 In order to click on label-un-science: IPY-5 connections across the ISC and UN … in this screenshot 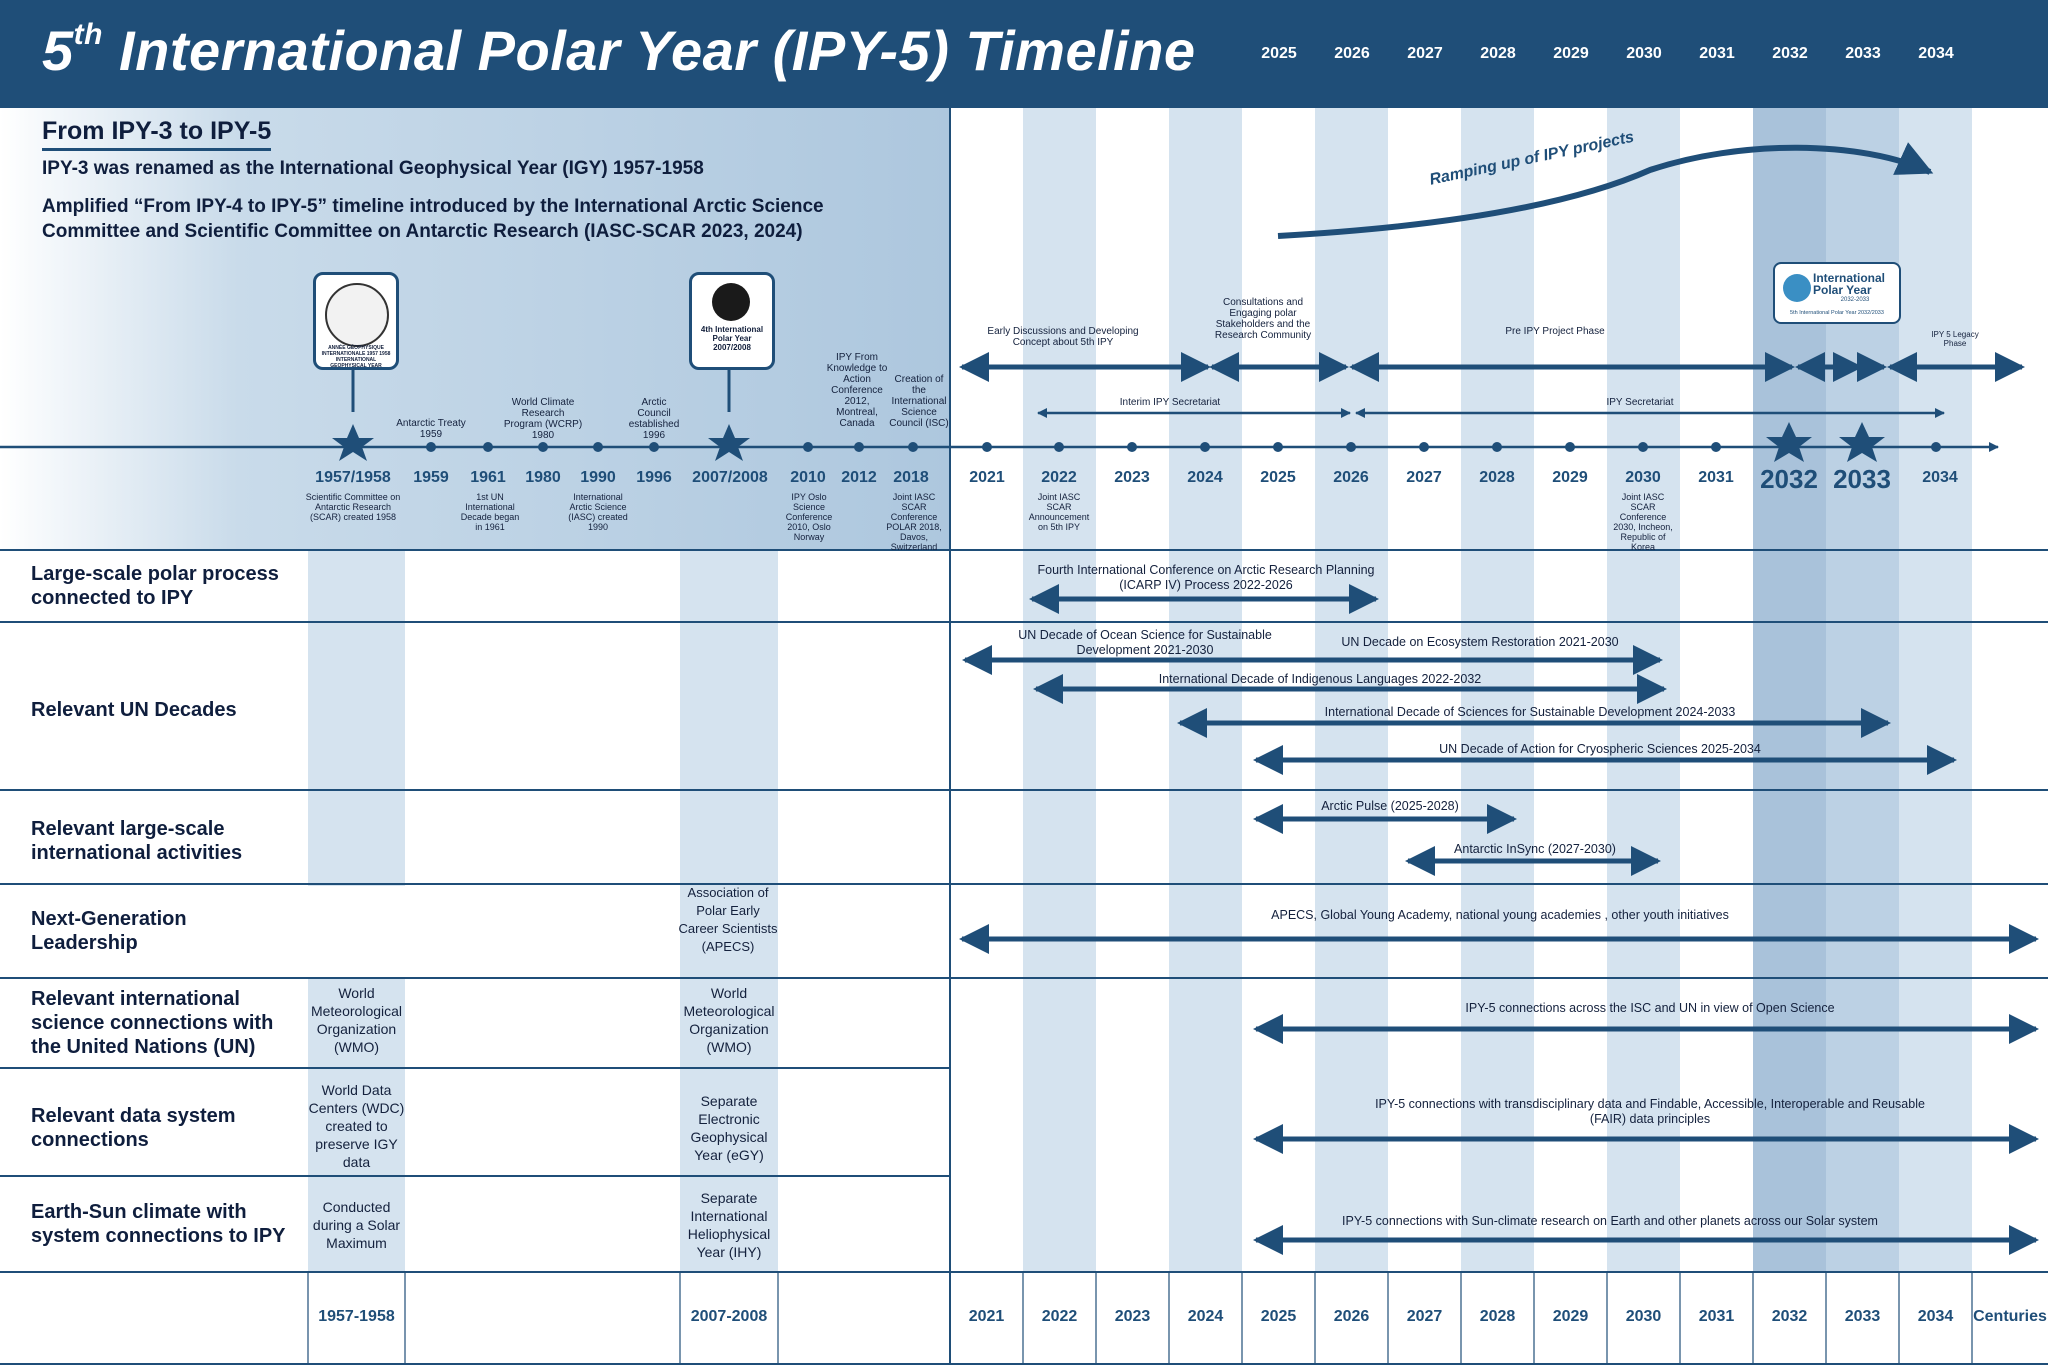, I will do `click(1650, 1008)`.